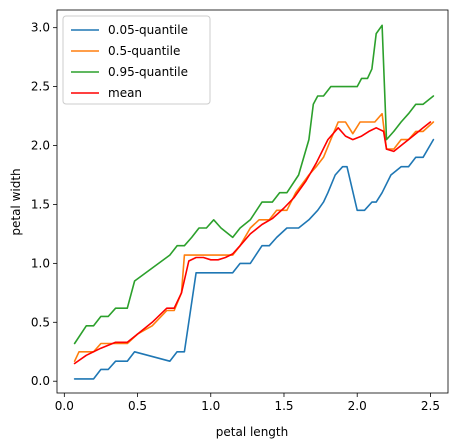 Image resolution: width=458 pixels, height=448 pixels. I want to click on legend-entry-0: 0.05-quantile, so click(148, 30).